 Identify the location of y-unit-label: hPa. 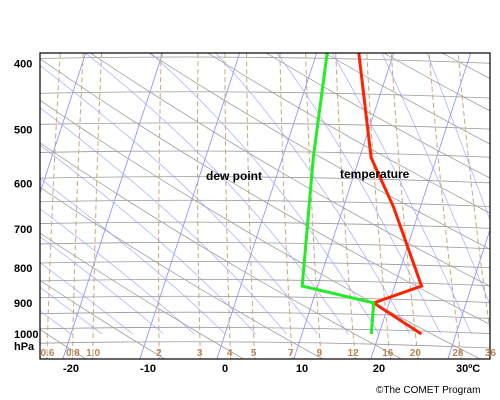
(24, 347).